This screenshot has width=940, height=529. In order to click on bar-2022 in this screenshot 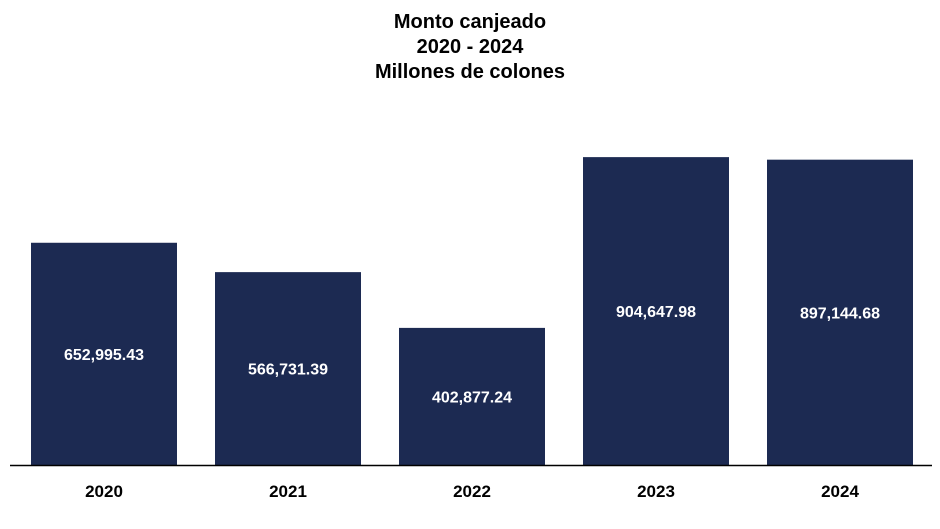, I will do `click(472, 396)`.